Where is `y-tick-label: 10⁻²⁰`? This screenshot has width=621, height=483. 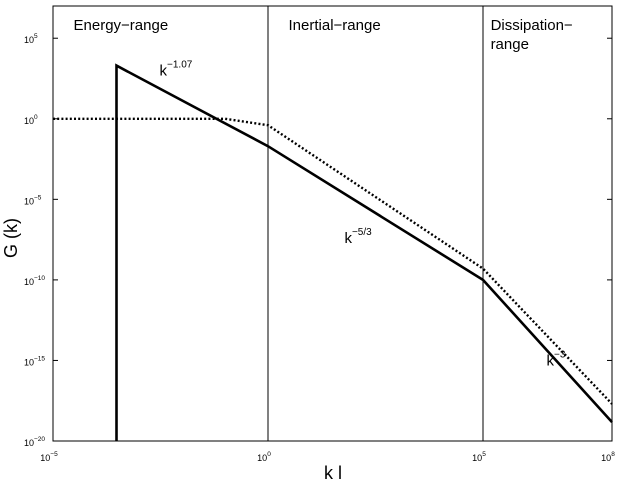
y-tick-label: 10⁻²⁰ is located at coordinates (34, 442).